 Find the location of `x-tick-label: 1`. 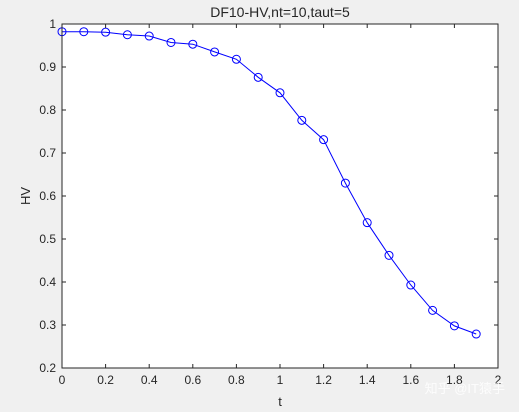

x-tick-label: 1 is located at coordinates (280, 380).